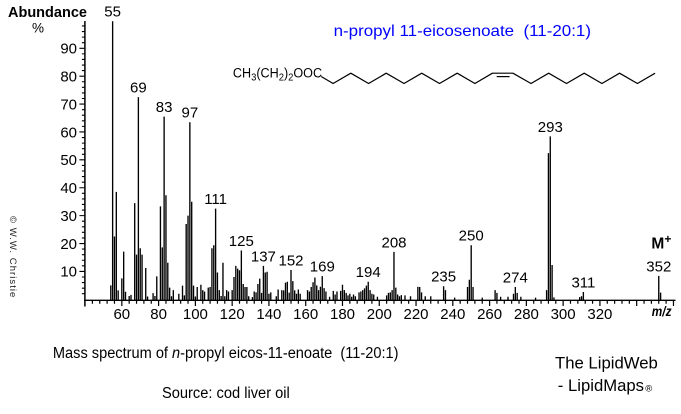 This screenshot has height=414, width=681. I want to click on svg-text: 20, so click(68, 244).